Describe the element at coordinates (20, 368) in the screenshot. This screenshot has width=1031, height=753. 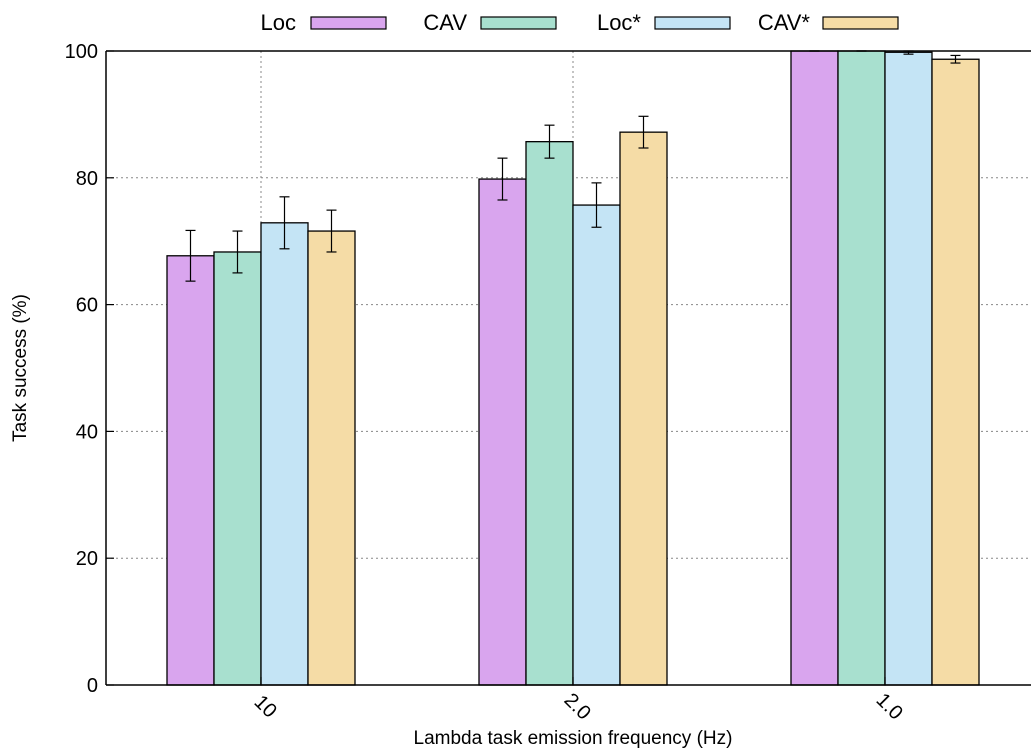
I see `y-axis-label: Task success (%)` at that location.